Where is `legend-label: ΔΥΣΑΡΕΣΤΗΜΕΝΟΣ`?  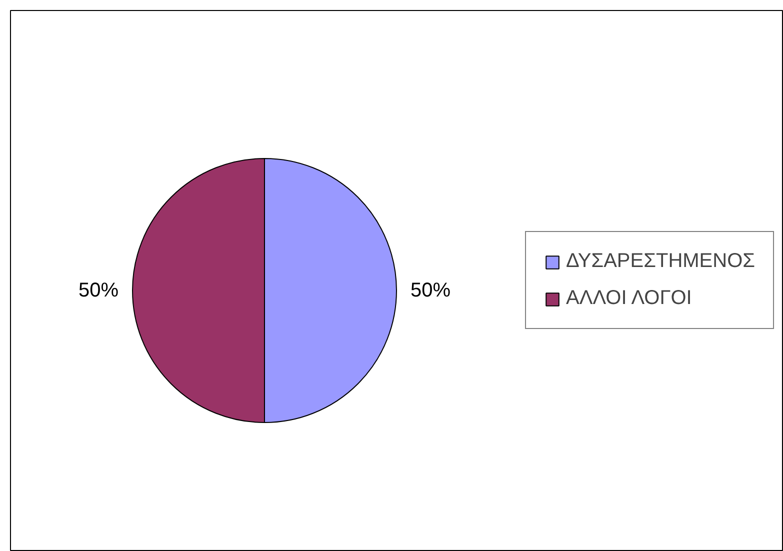 legend-label: ΔΥΣΑΡΕΣΤΗΜΕΝΟΣ is located at coordinates (660, 261).